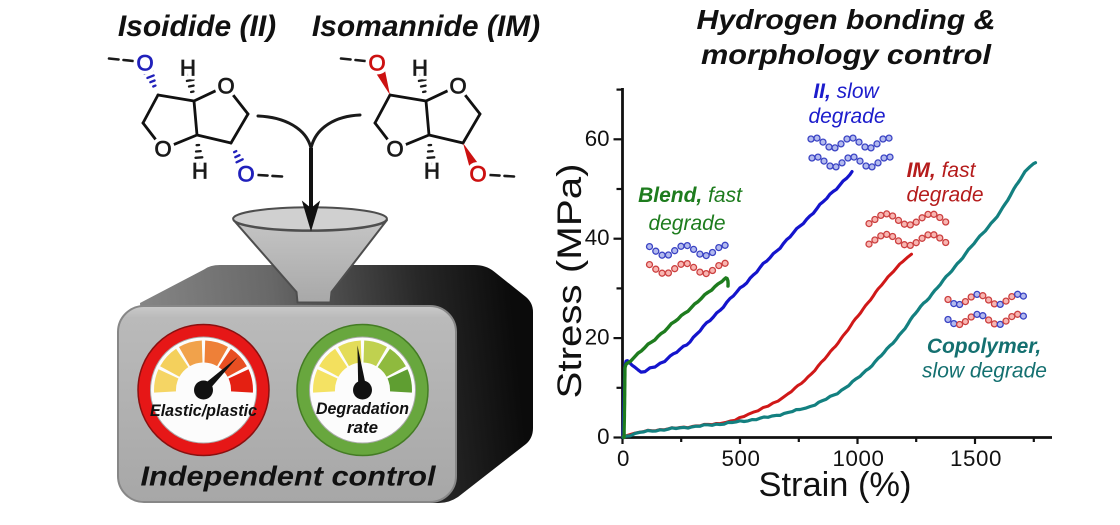 Image resolution: width=1120 pixels, height=525 pixels. What do you see at coordinates (426, 26) in the screenshot?
I see `svg-text: Isomannide (IM)` at bounding box center [426, 26].